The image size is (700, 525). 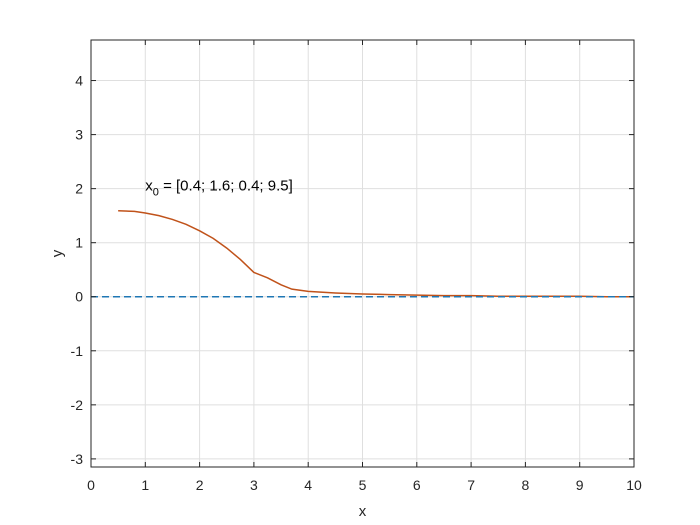 What do you see at coordinates (471, 485) in the screenshot?
I see `x-tick-label: 7` at bounding box center [471, 485].